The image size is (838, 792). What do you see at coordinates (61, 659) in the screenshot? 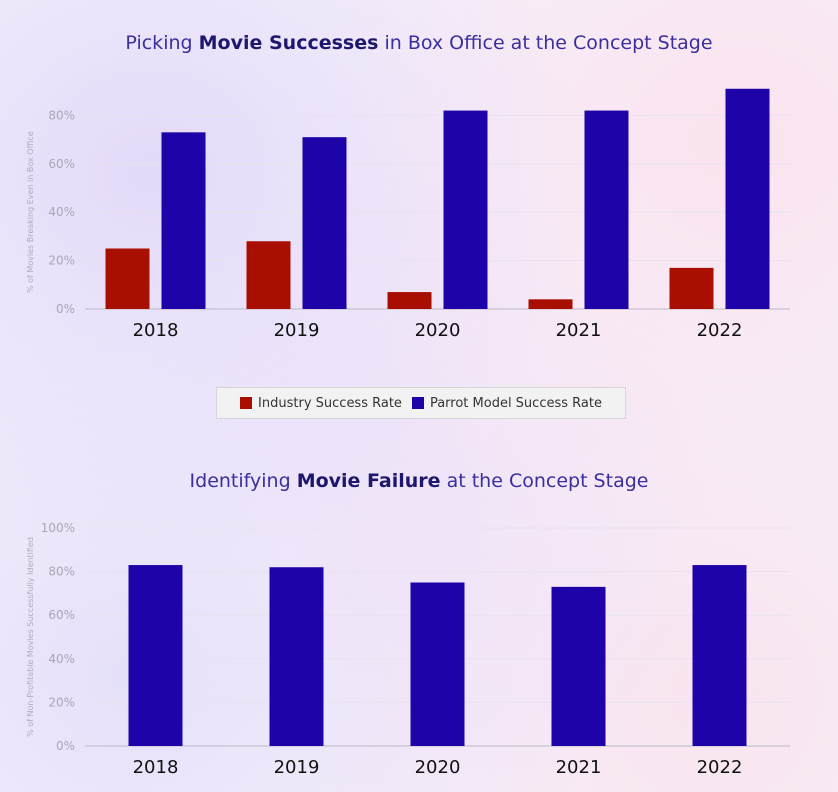
I see `chart2-ytick-label: 40%` at bounding box center [61, 659].